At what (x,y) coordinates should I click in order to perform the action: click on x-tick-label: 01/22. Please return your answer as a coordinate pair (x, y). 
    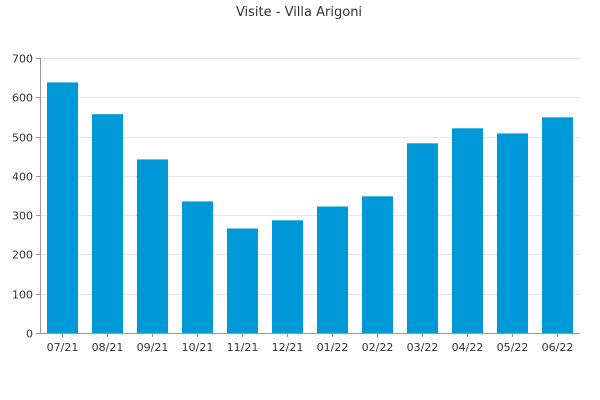
    Looking at the image, I should click on (333, 347).